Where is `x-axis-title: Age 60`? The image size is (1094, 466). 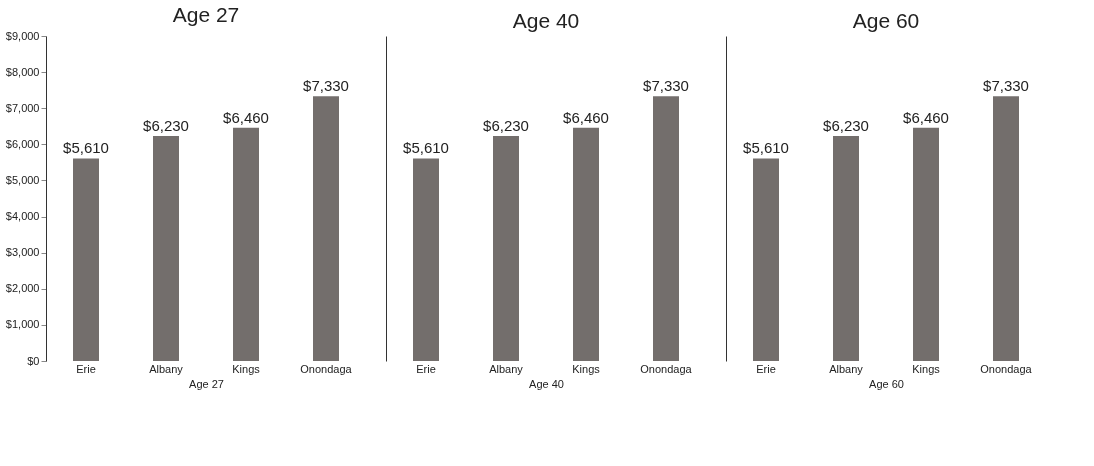
x-axis-title: Age 60 is located at coordinates (886, 383).